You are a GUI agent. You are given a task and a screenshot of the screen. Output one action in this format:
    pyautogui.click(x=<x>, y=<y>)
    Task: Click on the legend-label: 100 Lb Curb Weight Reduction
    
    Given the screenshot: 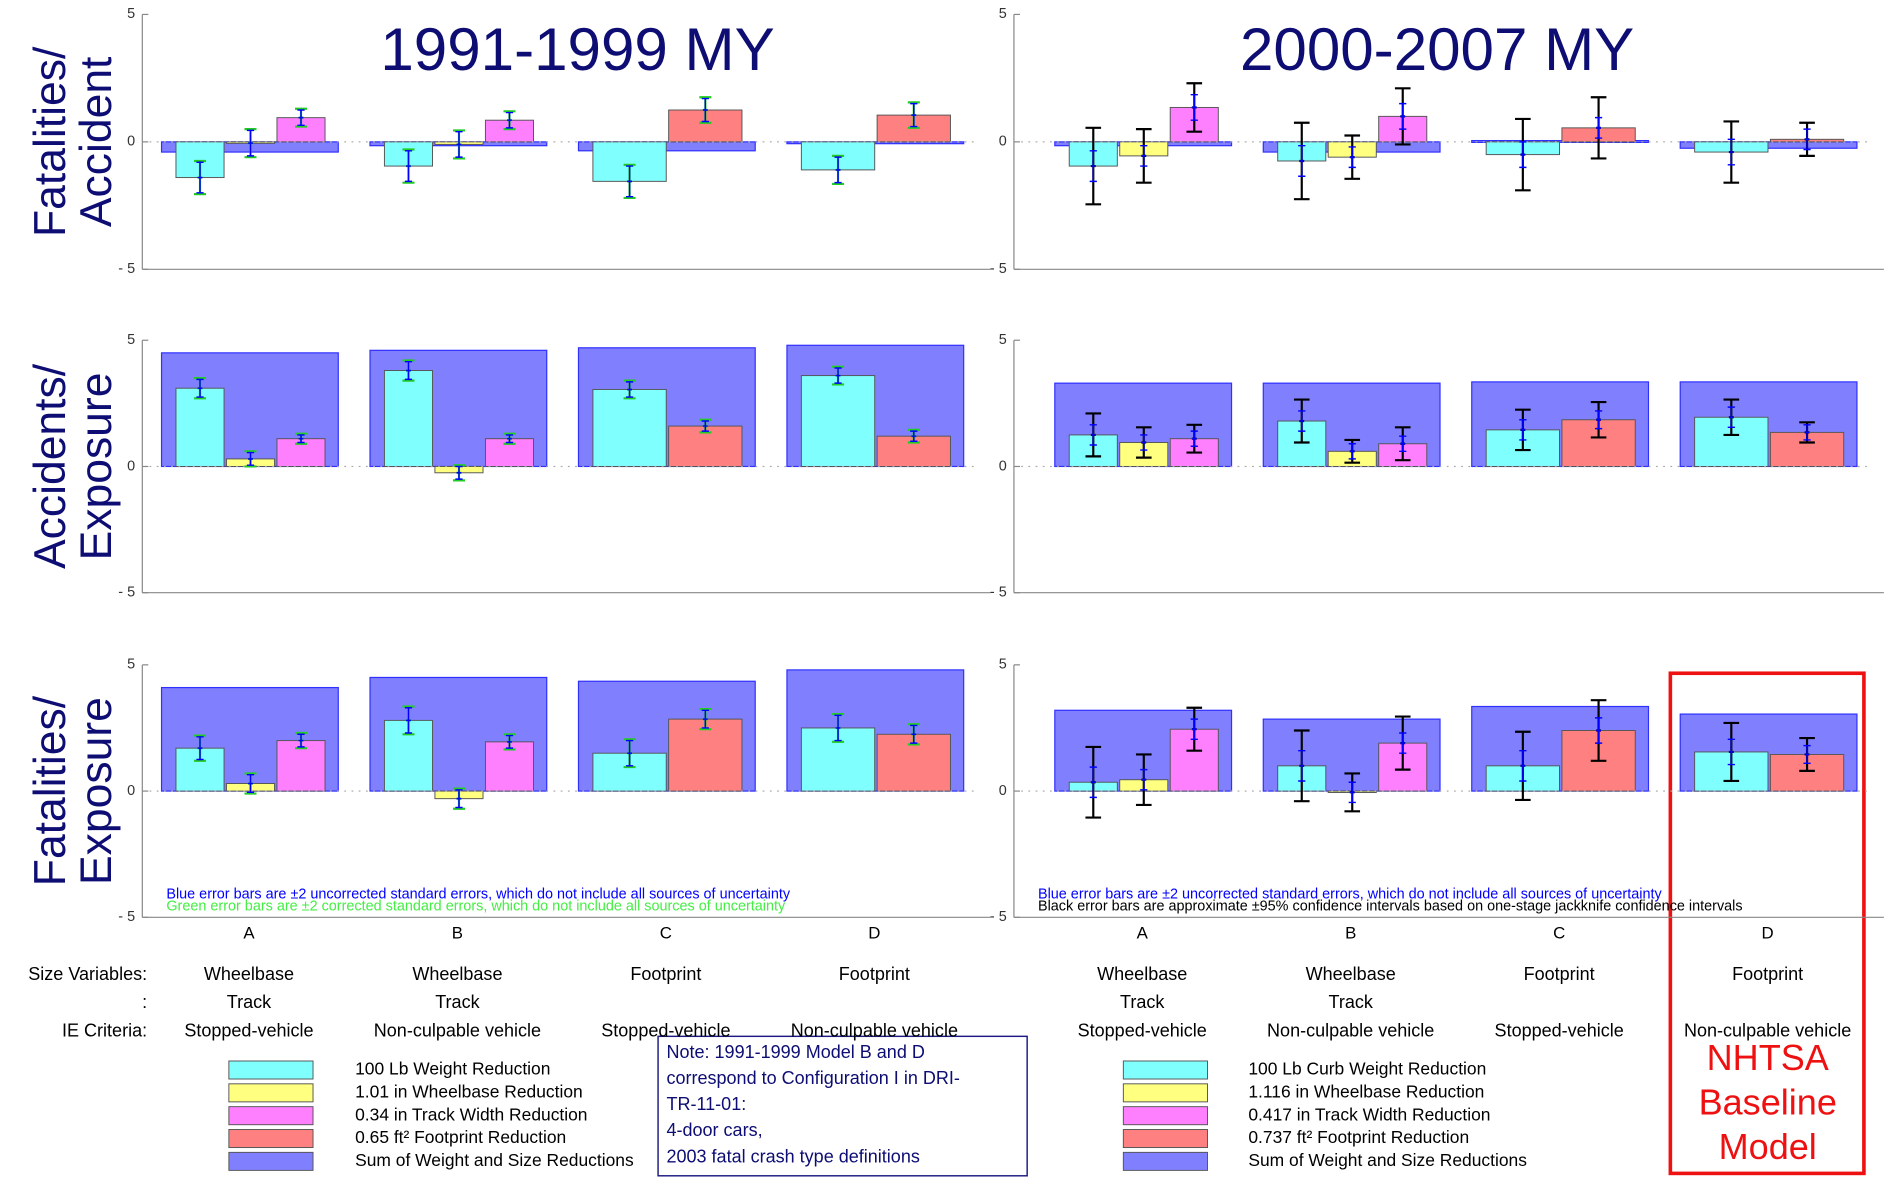 What is the action you would take?
    pyautogui.click(x=1367, y=1069)
    